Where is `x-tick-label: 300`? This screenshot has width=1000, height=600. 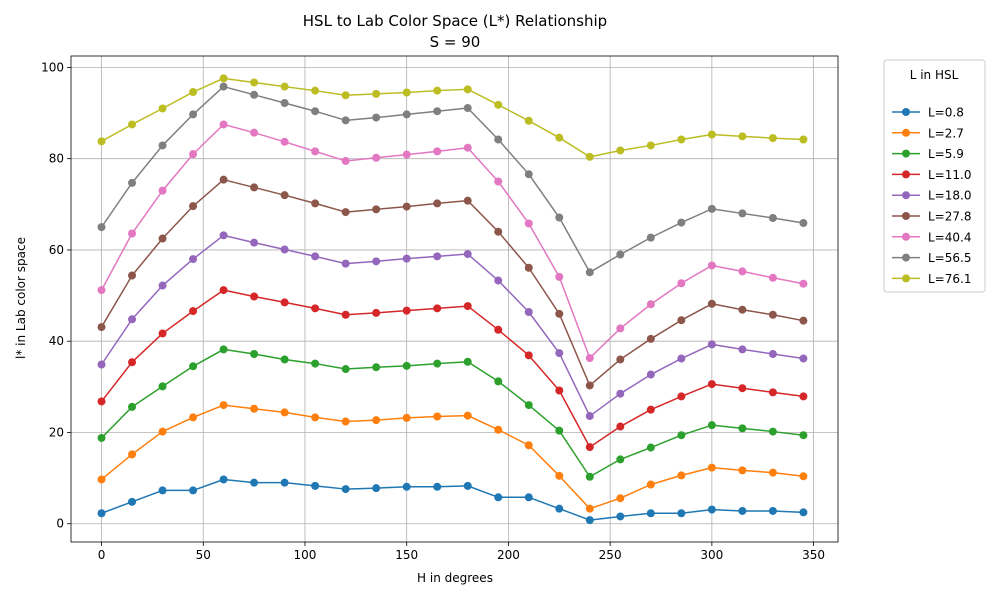 x-tick-label: 300 is located at coordinates (711, 555).